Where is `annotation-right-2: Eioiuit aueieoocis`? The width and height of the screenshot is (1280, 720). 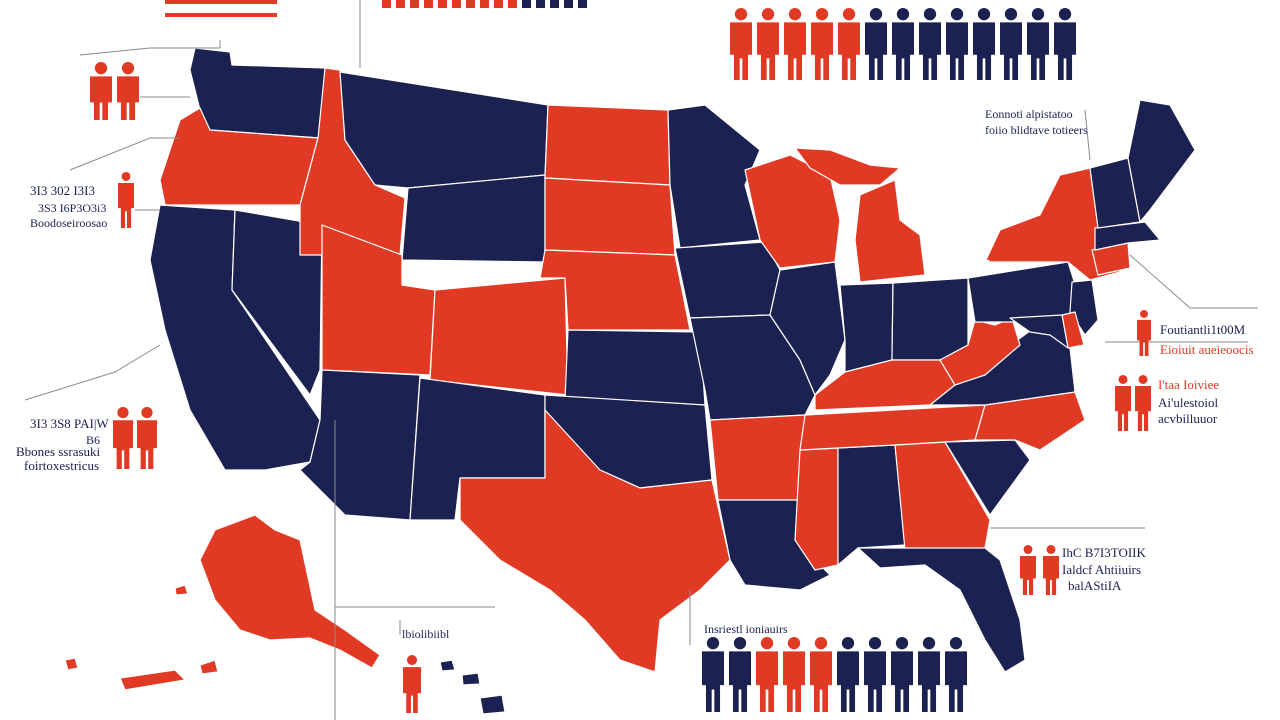 annotation-right-2: Eioiuit aueieoocis is located at coordinates (1207, 349).